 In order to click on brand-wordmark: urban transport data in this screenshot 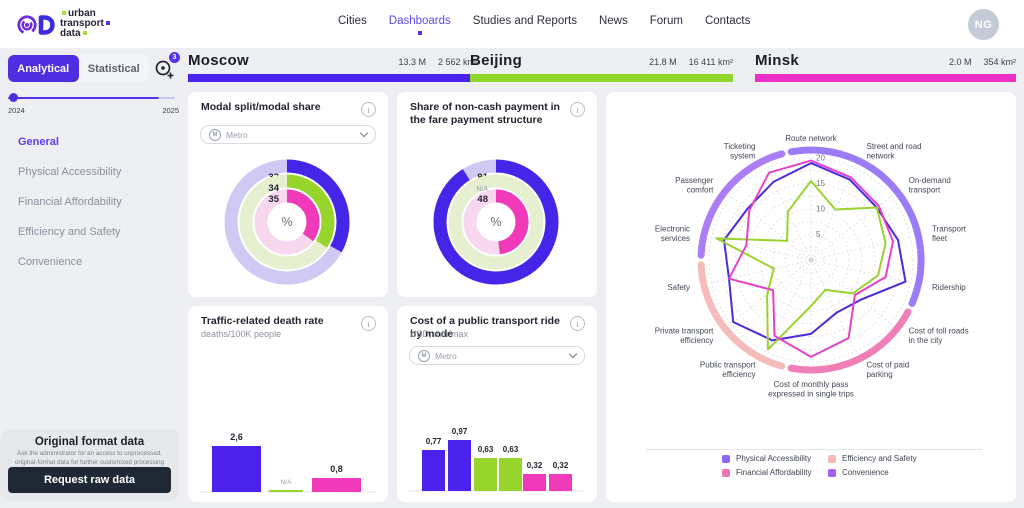, I will do `click(86, 24)`.